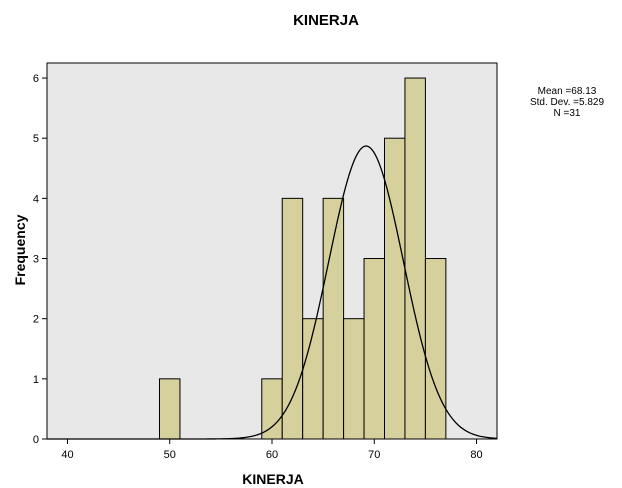  What do you see at coordinates (67, 455) in the screenshot?
I see `x-tick-label-40: 40` at bounding box center [67, 455].